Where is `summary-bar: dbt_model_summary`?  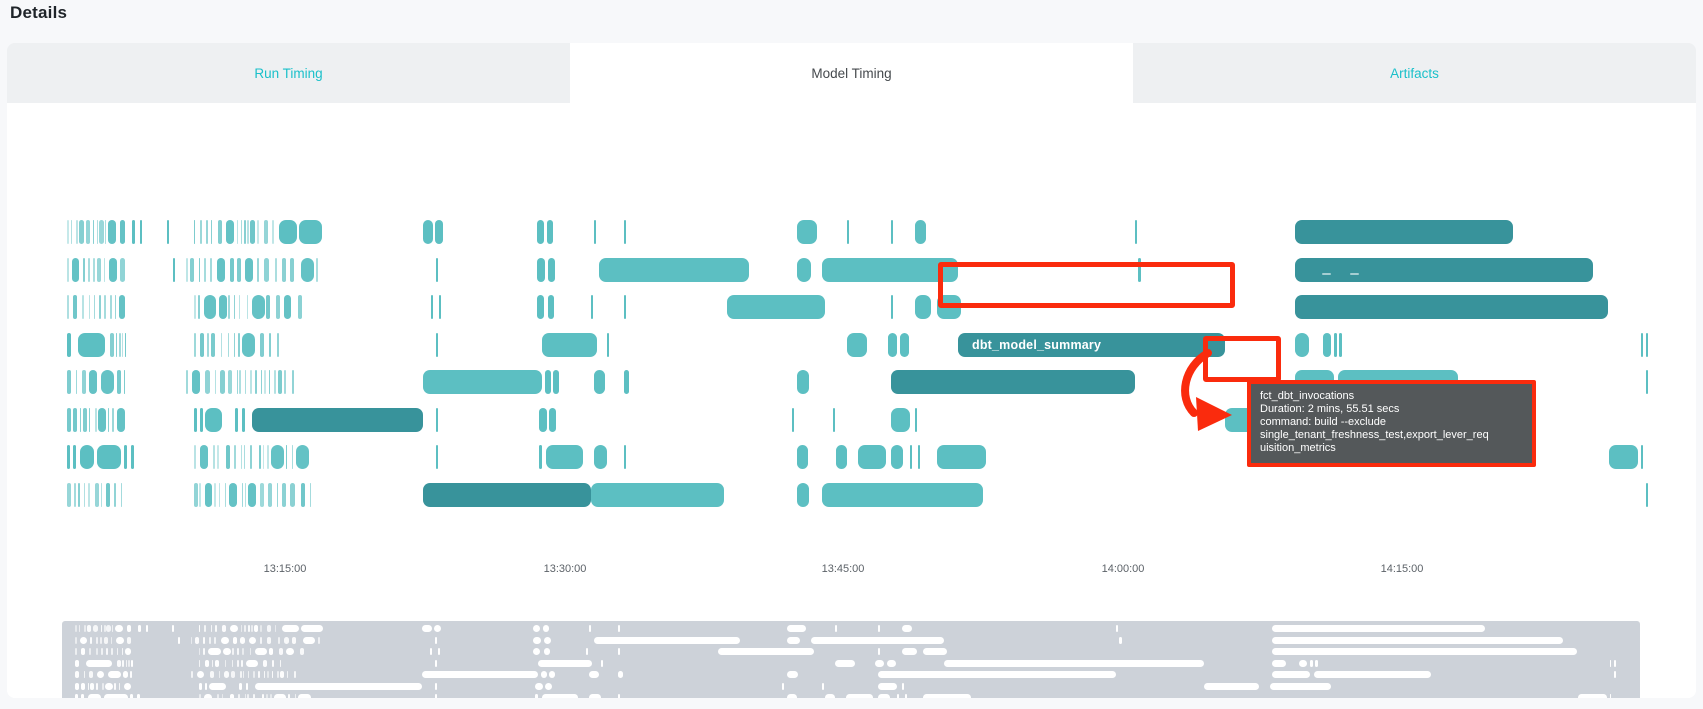
summary-bar: dbt_model_summary is located at coordinates (1091, 344).